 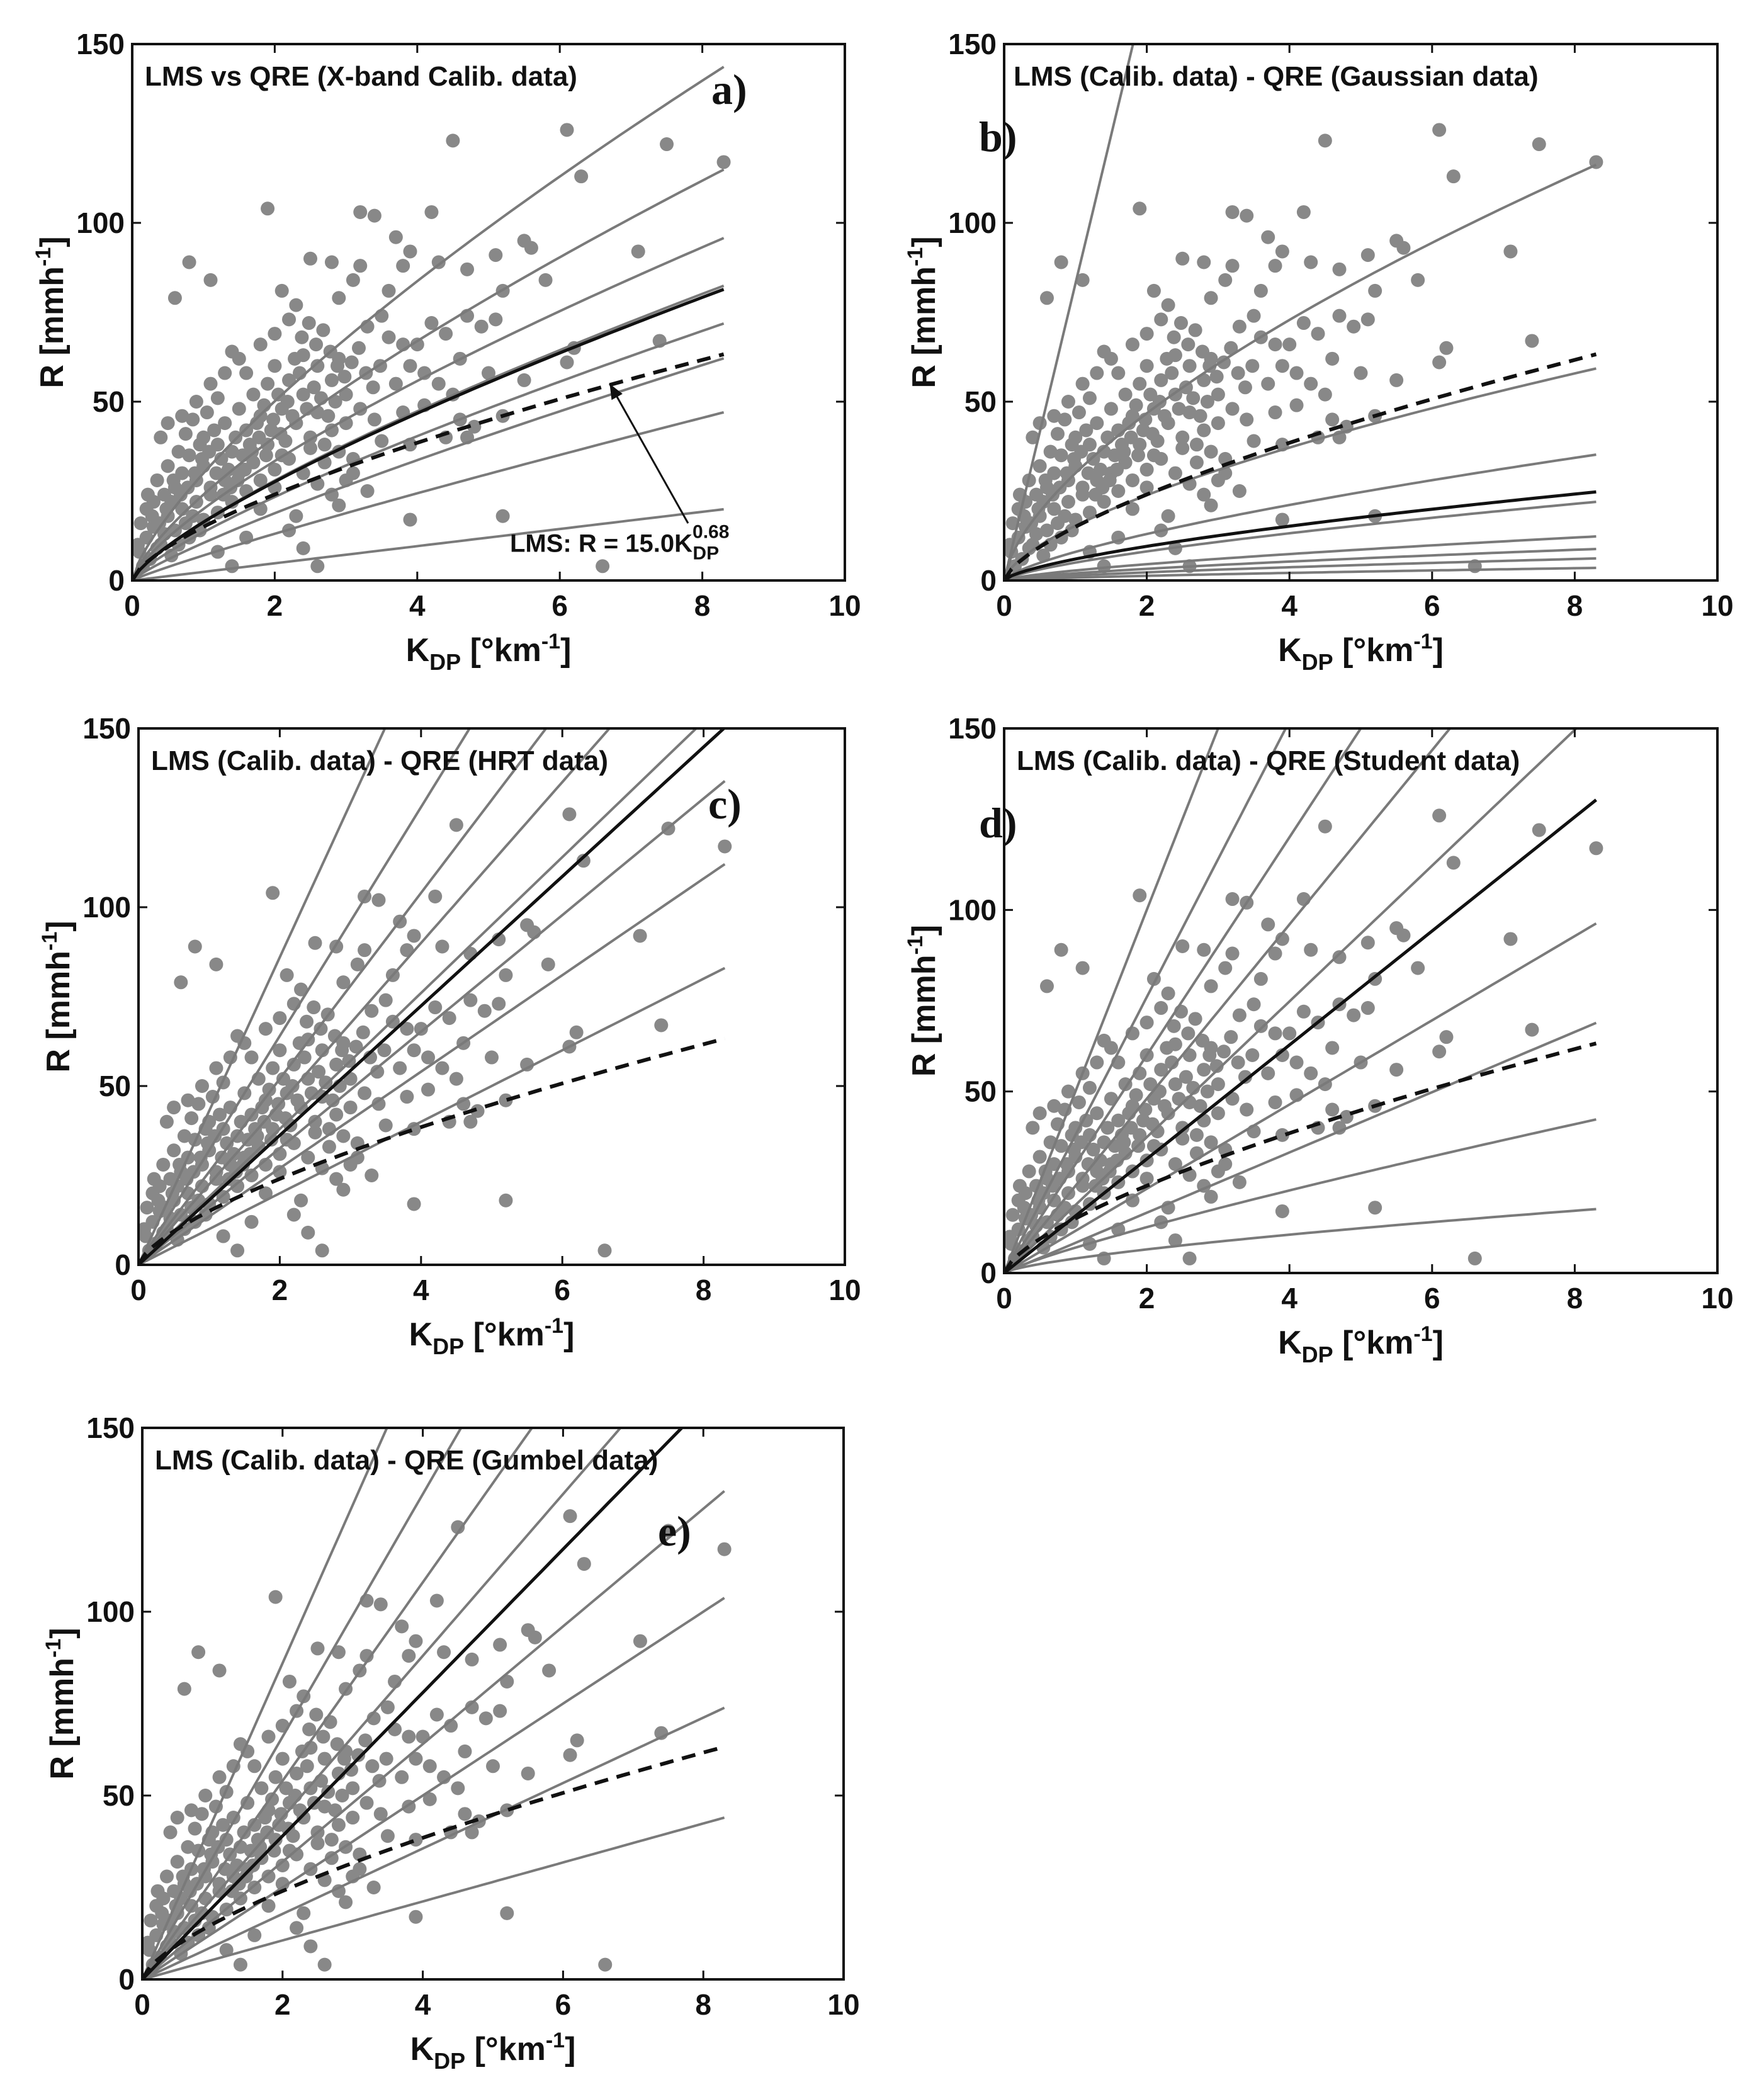 I want to click on plot-area, so click(x=437, y=1703).